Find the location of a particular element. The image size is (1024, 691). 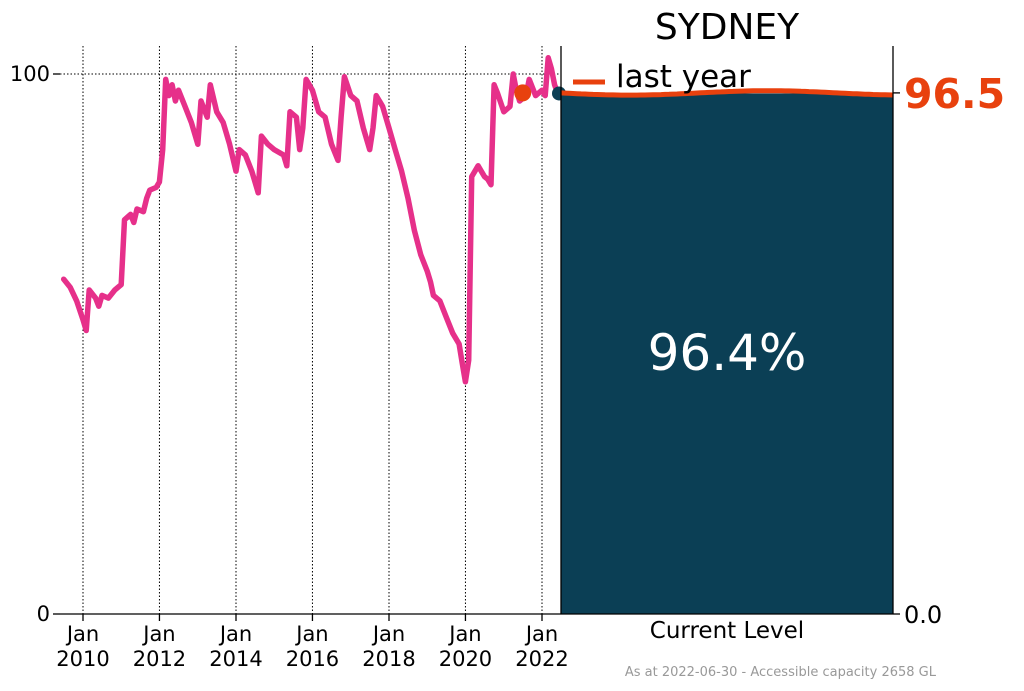

right-tick-label-0: 0.0 is located at coordinates (923, 615).